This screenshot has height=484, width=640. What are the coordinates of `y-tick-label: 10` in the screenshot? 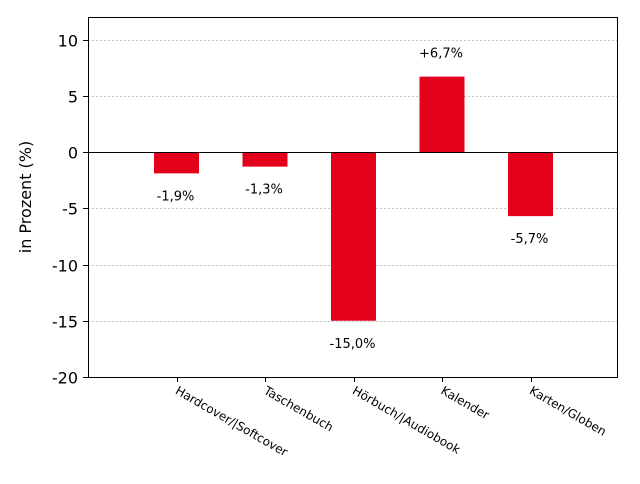 It's located at (68, 41).